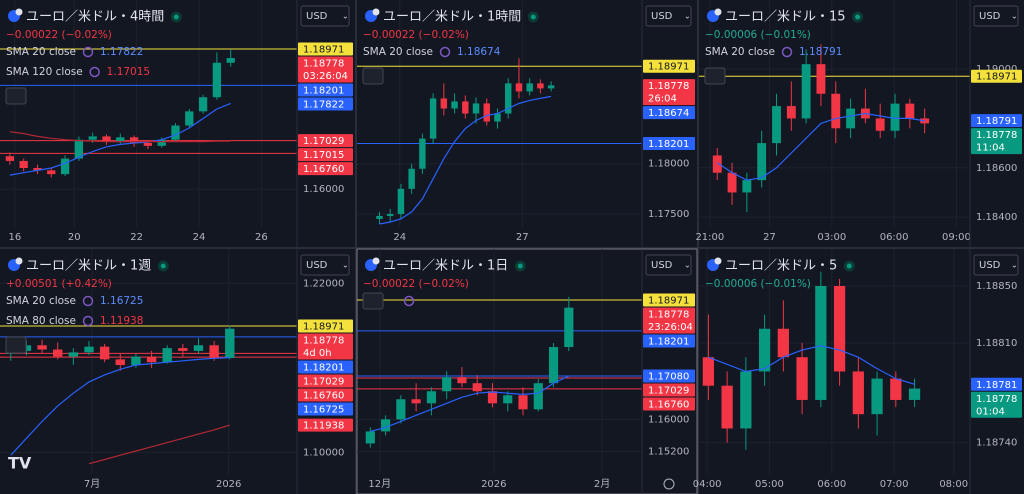  What do you see at coordinates (669, 484) in the screenshot?
I see `settings-icon` at bounding box center [669, 484].